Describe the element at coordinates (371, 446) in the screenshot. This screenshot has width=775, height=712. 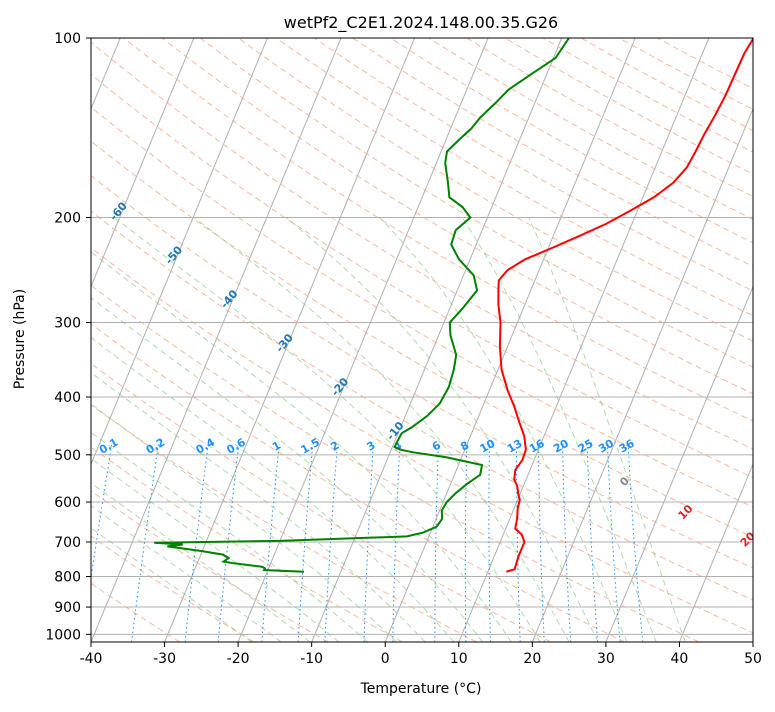
I see `mixing-ratio-label: 3` at that location.